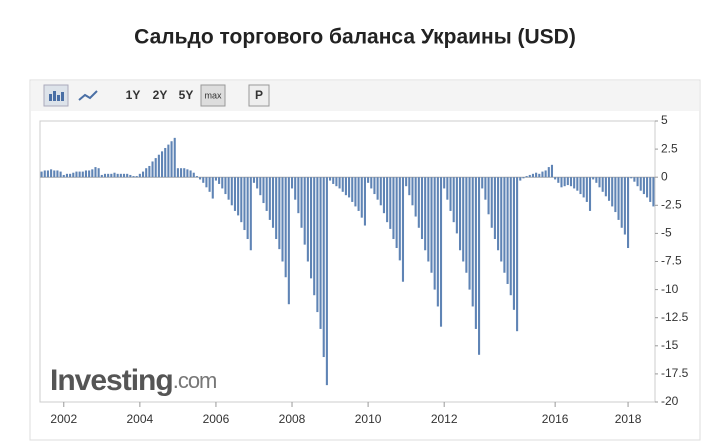 This screenshot has height=446, width=709. What do you see at coordinates (670, 401) in the screenshot?
I see `y-tick-label: -20` at bounding box center [670, 401].